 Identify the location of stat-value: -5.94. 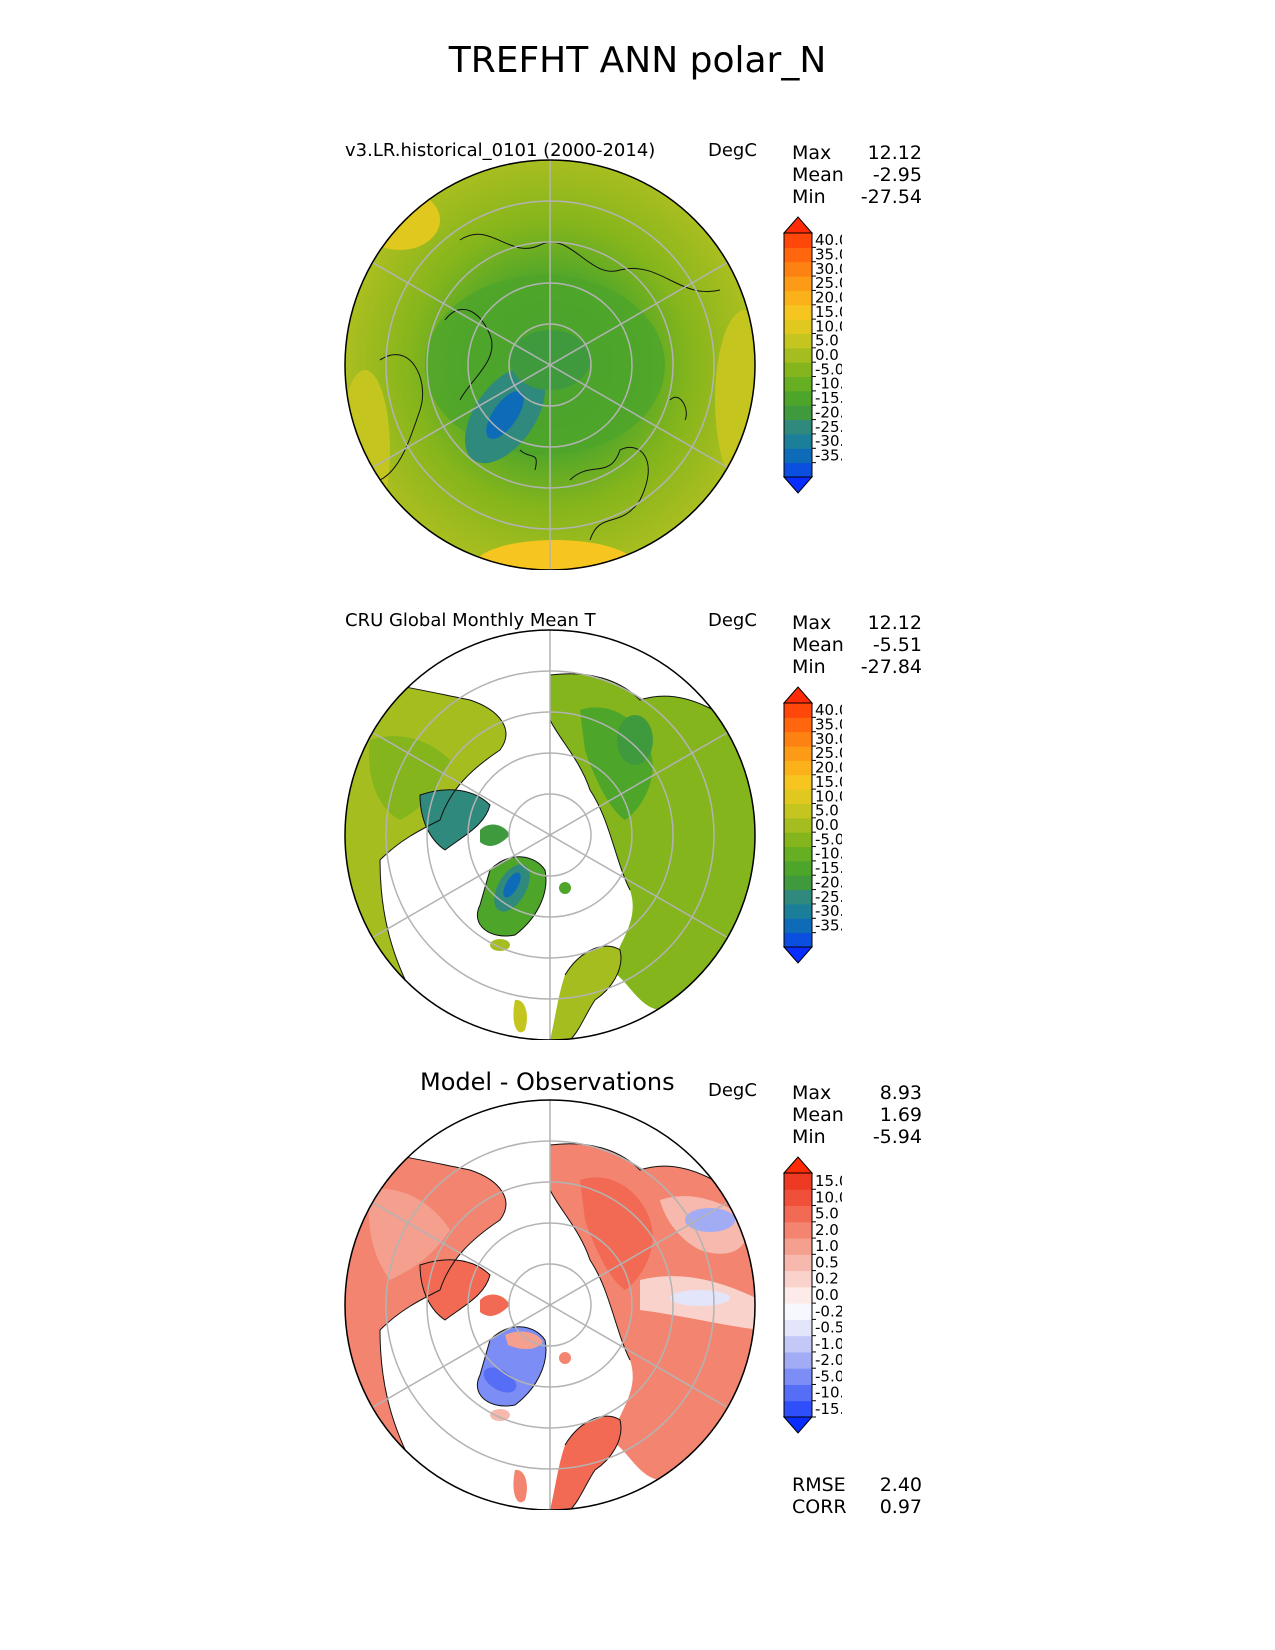
(897, 1137).